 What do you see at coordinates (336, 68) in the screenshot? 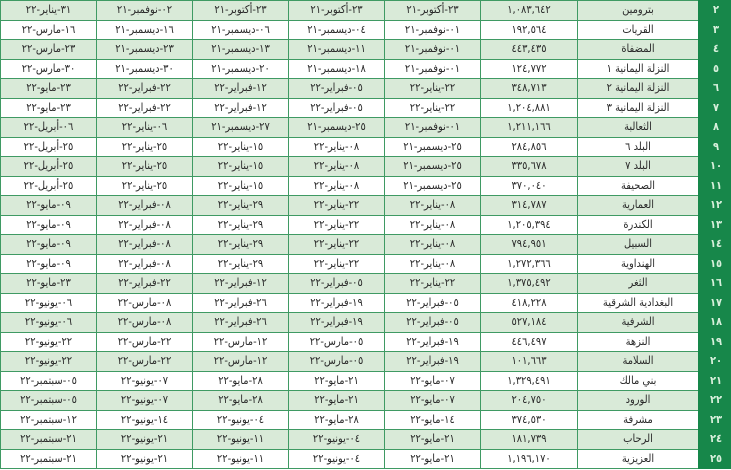
I see `date-cell-2: ١٨-ديسمبر-٢١` at bounding box center [336, 68].